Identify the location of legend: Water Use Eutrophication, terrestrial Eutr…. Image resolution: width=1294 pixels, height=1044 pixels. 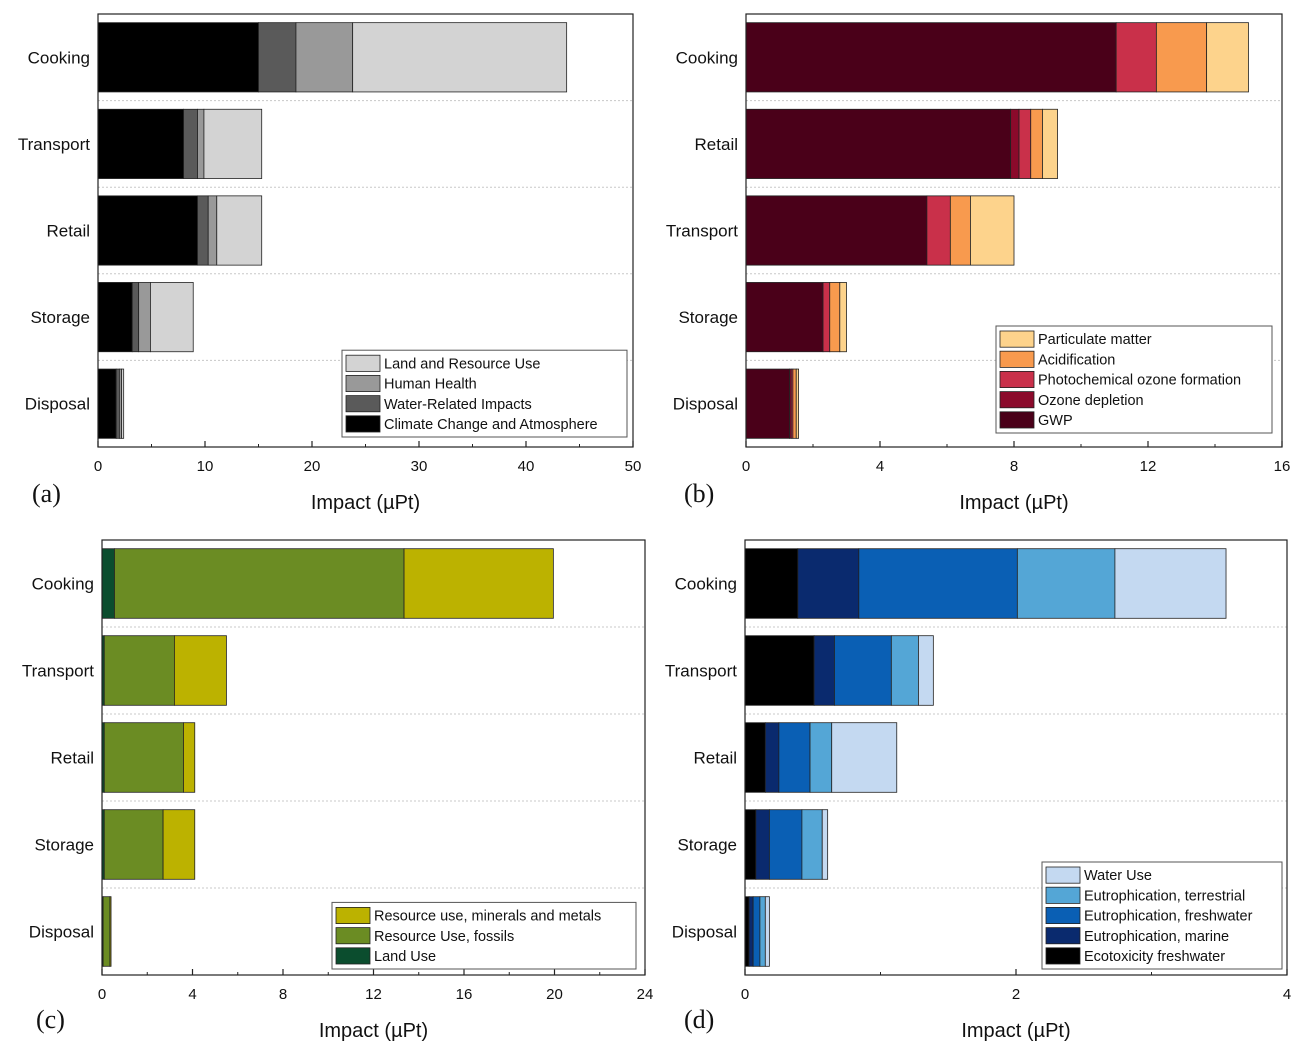
(1162, 915).